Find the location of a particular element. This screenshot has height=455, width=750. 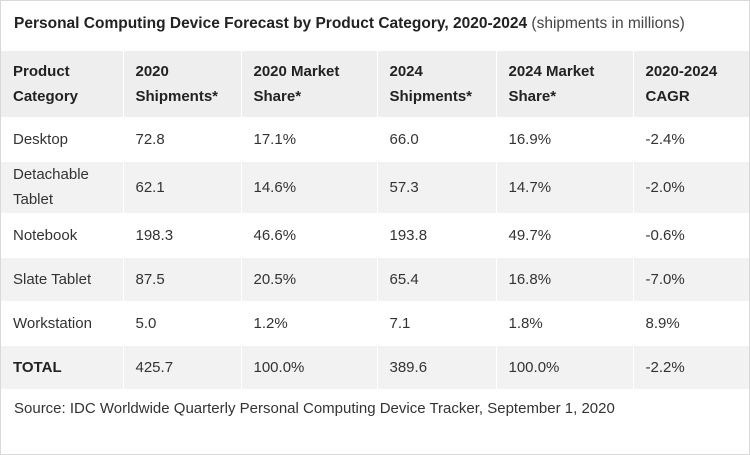

cell-2024-shipments: 7.1 is located at coordinates (437, 323).